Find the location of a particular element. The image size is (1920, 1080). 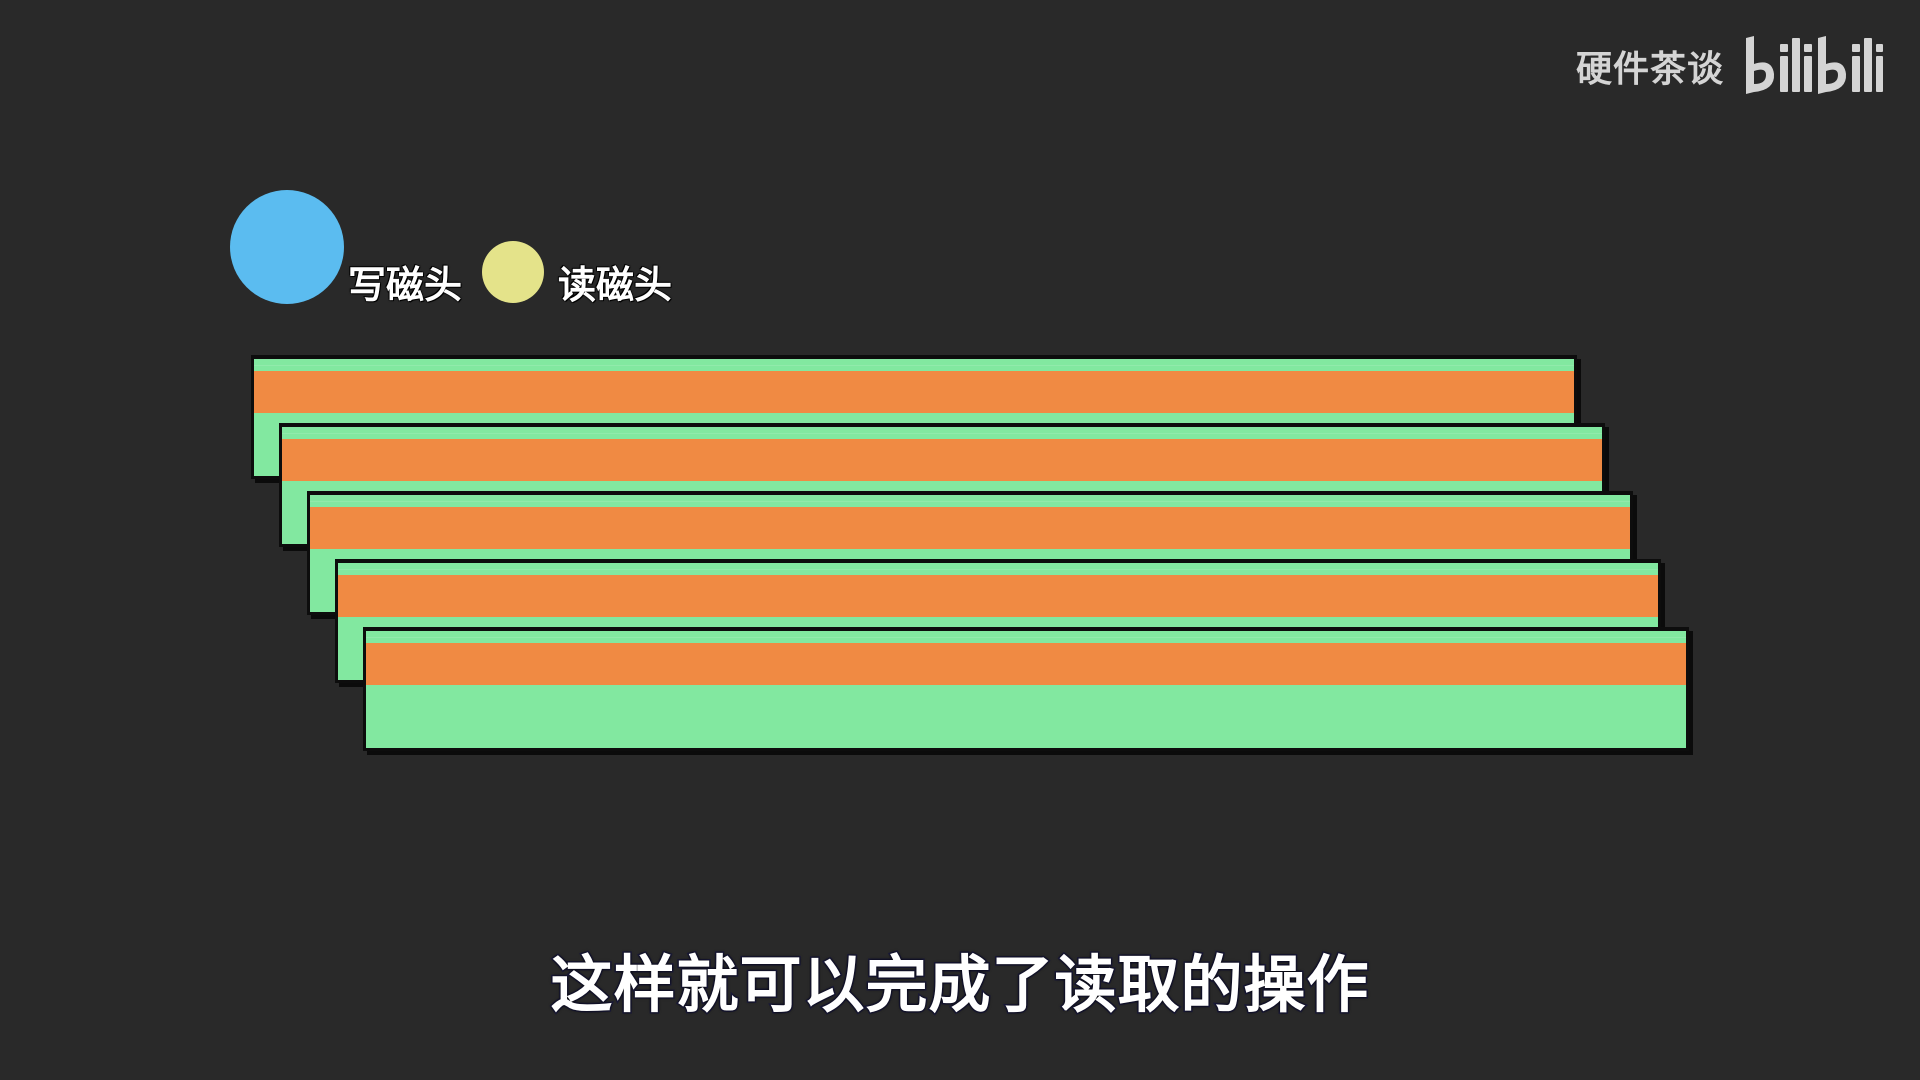

channel-watermark: 硬件茶谈 is located at coordinates (1730, 66).